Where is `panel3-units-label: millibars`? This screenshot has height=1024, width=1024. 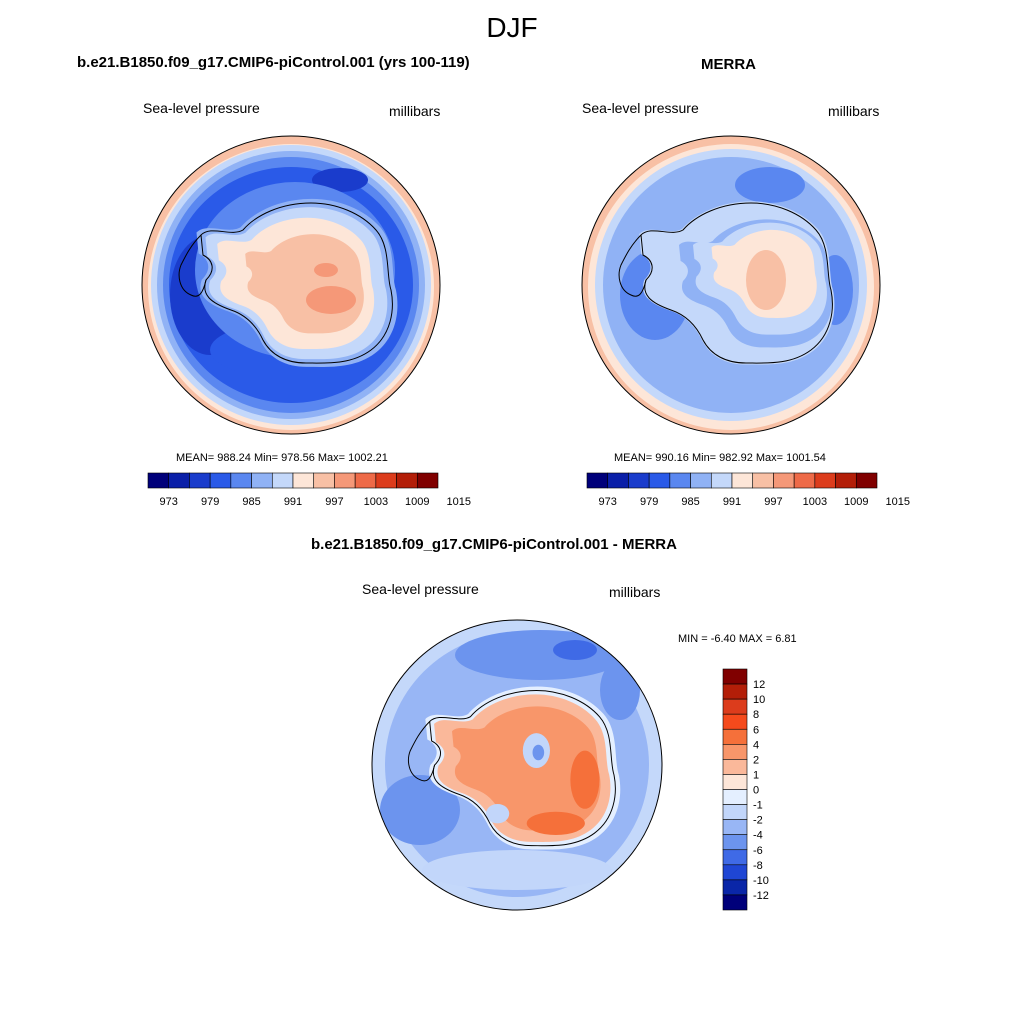
panel3-units-label: millibars is located at coordinates (635, 592).